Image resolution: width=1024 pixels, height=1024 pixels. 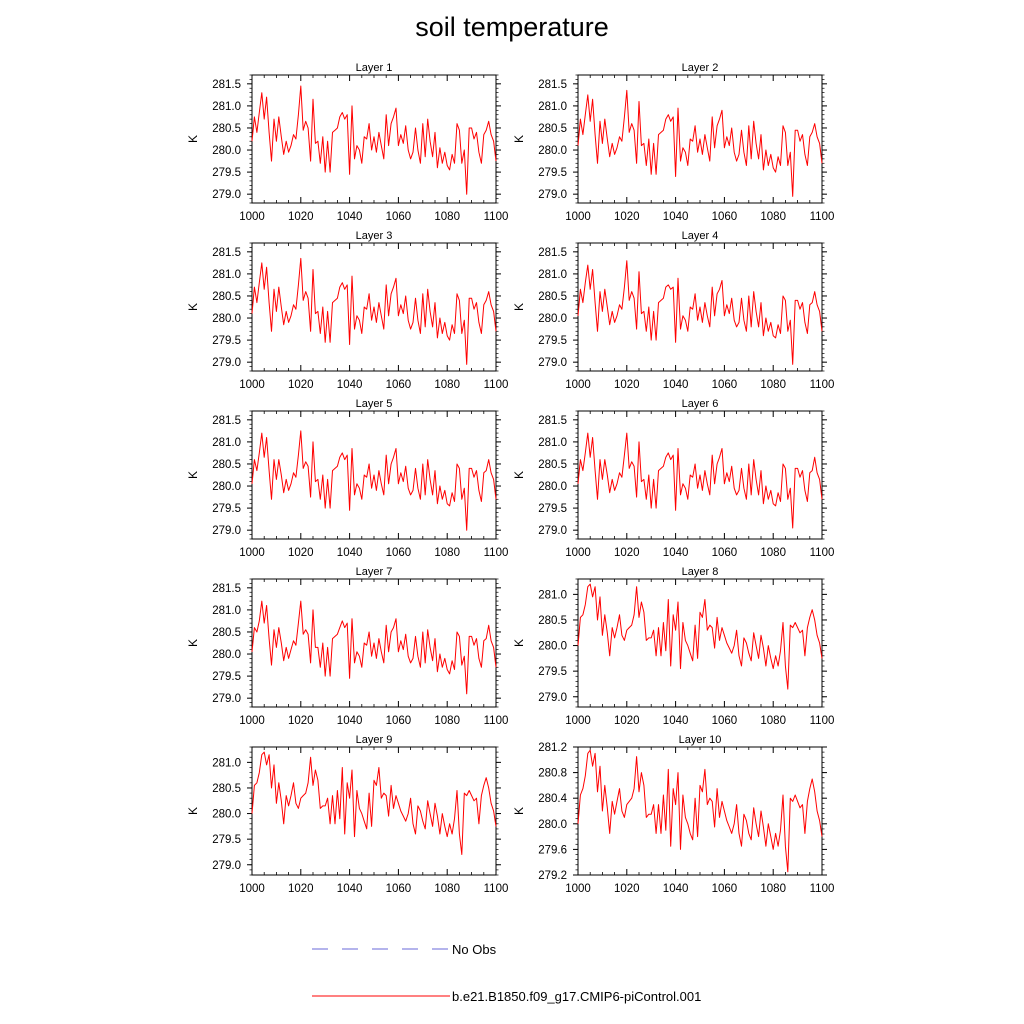 I want to click on figure-title: soil temperature, so click(x=512, y=27).